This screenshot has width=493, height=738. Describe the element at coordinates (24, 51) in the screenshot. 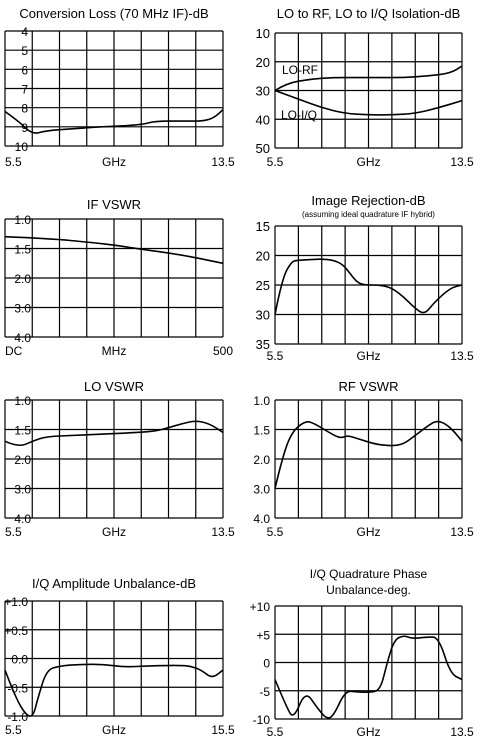

I see `y-tick-label: 5` at that location.